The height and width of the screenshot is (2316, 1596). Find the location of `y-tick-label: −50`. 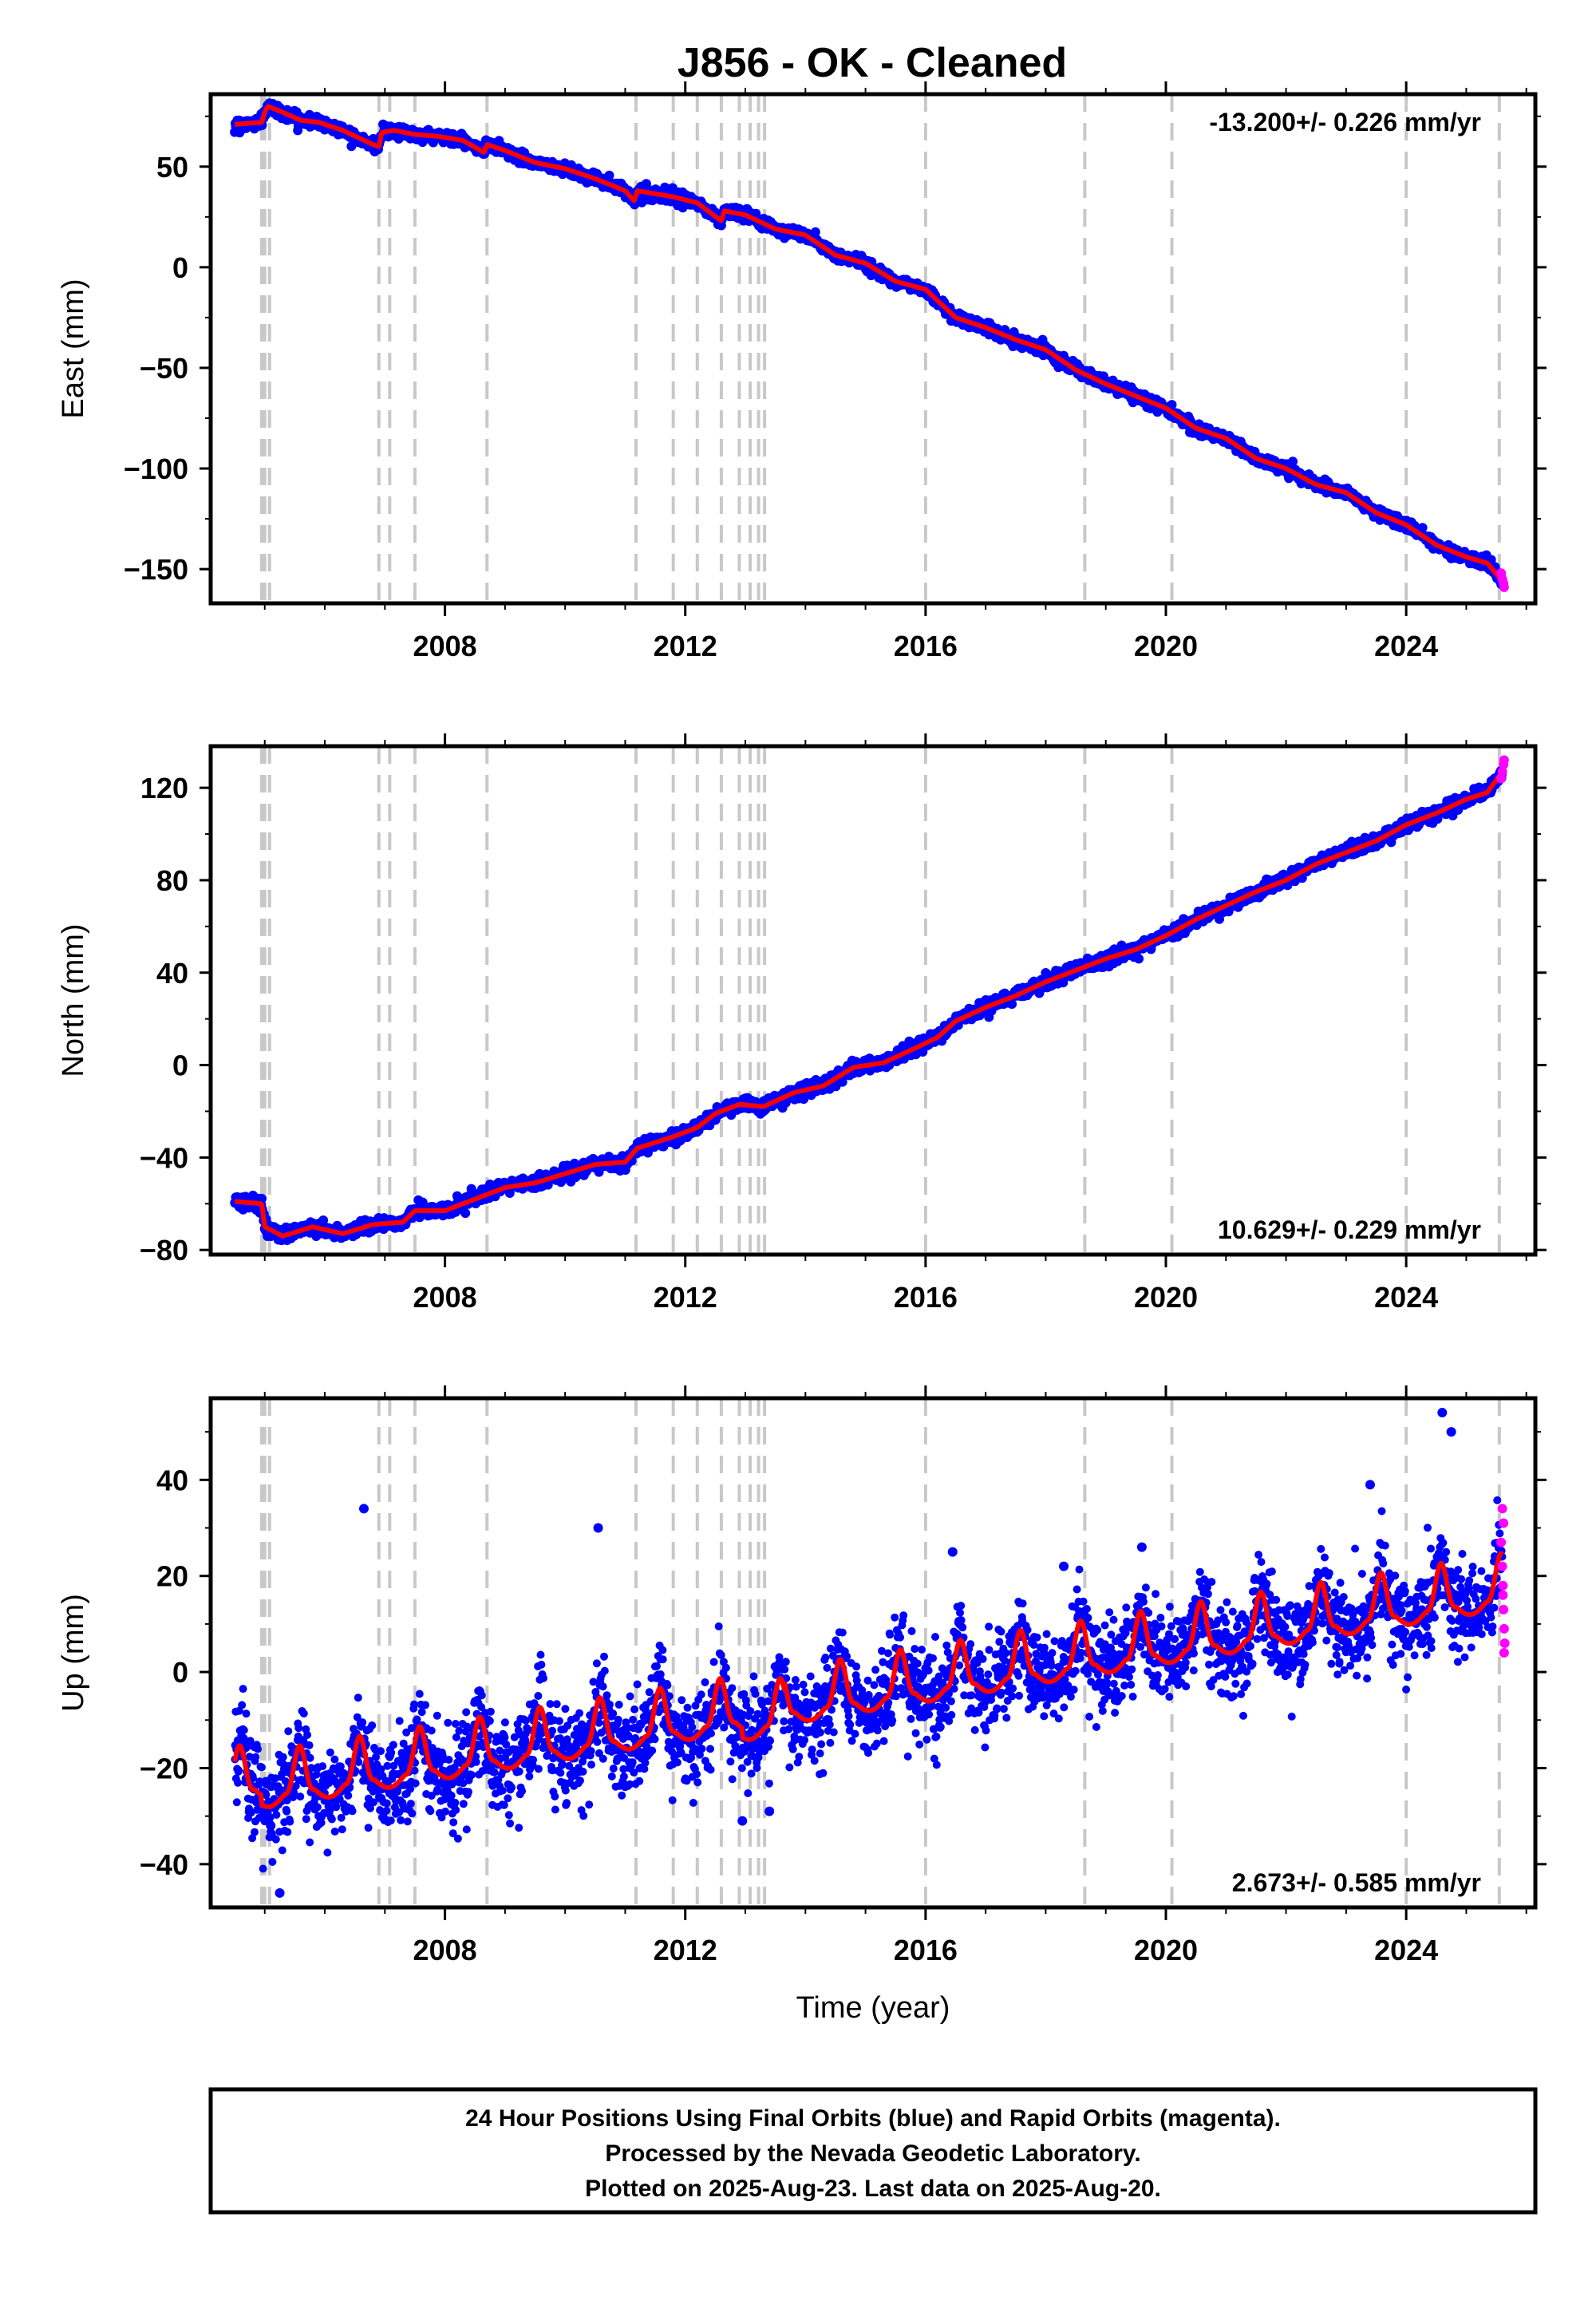

y-tick-label: −50 is located at coordinates (164, 368).